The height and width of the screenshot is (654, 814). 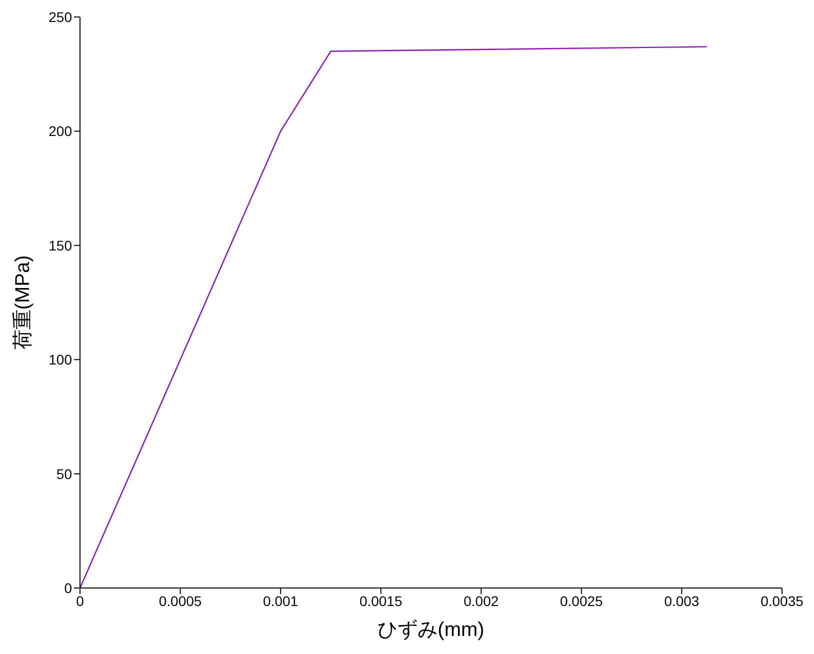 I want to click on y-tick-label: 200, so click(x=60, y=131).